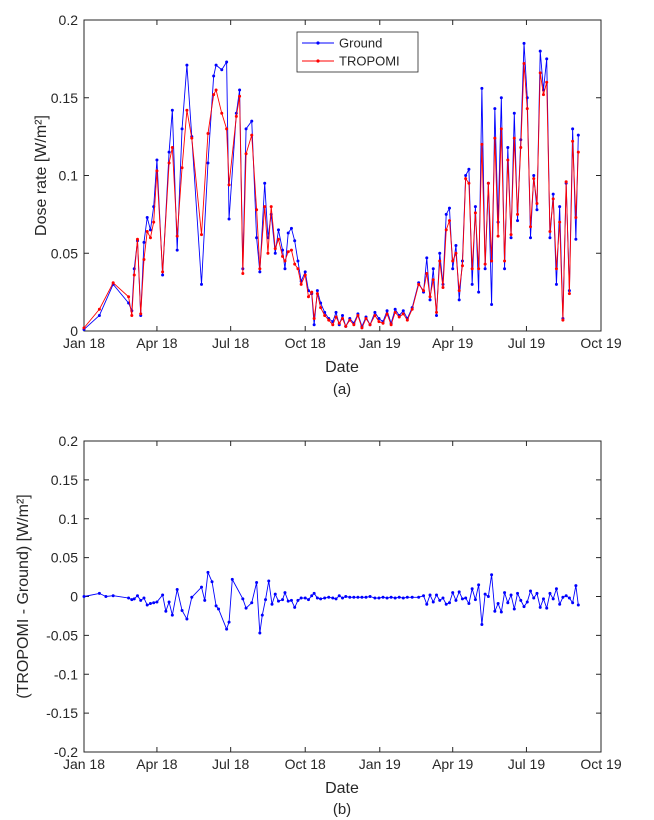  I want to click on legend-ground-label: Ground, so click(360, 43).